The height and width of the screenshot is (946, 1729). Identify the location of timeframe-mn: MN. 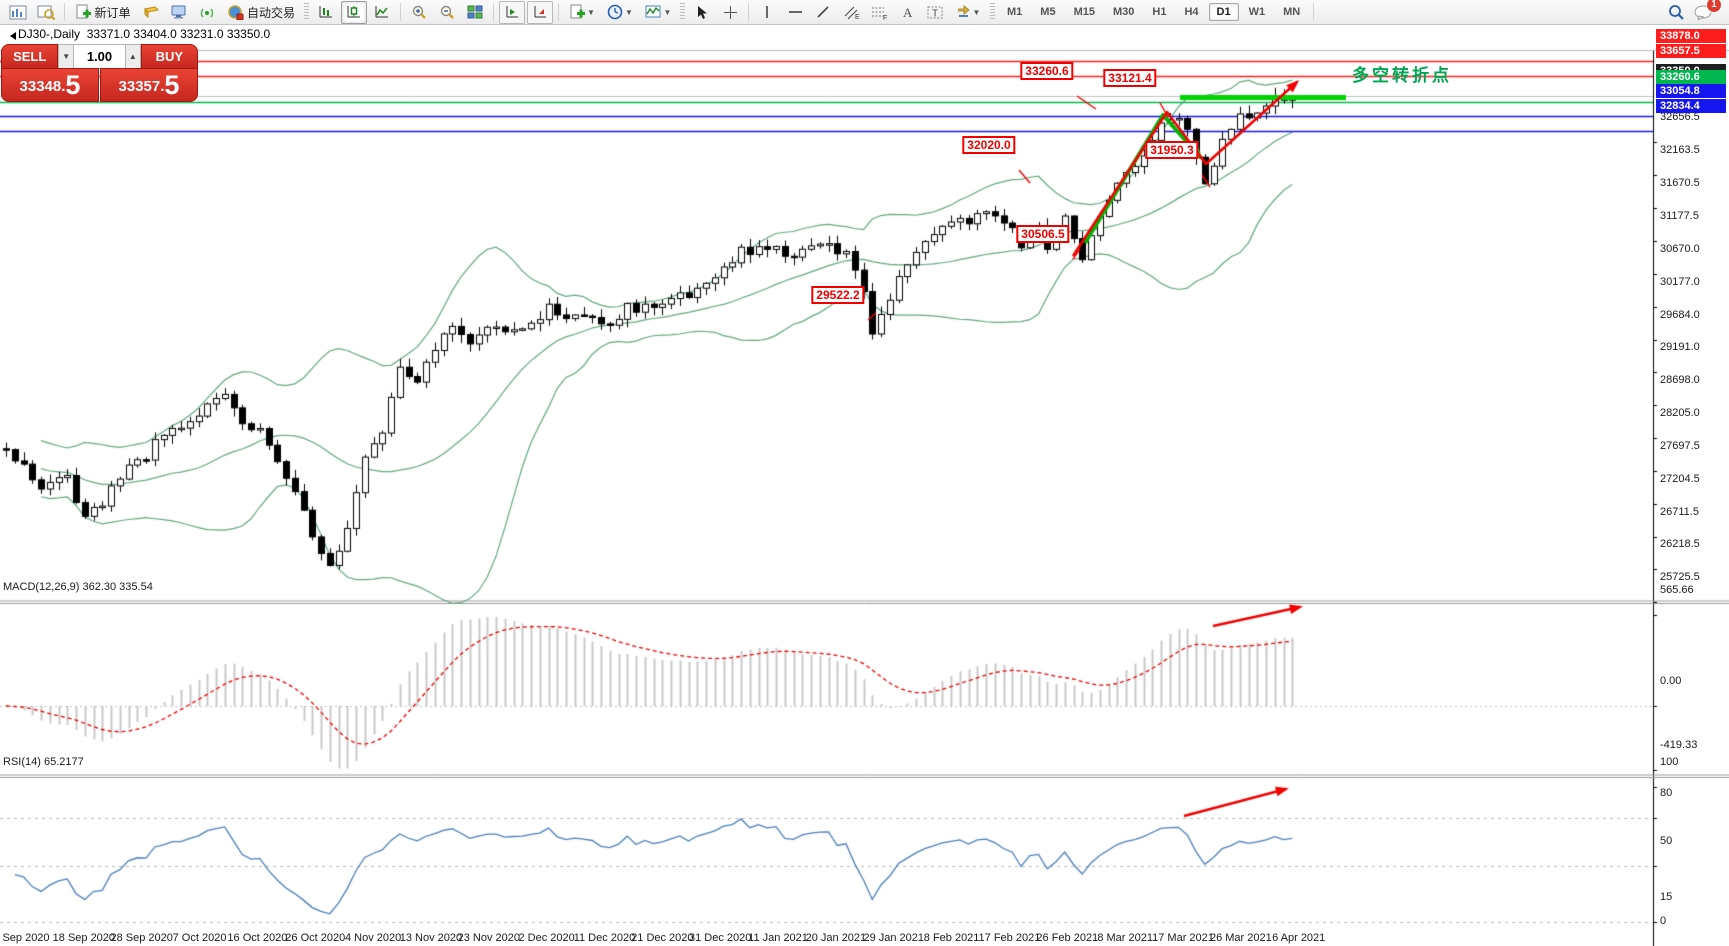
(1292, 12).